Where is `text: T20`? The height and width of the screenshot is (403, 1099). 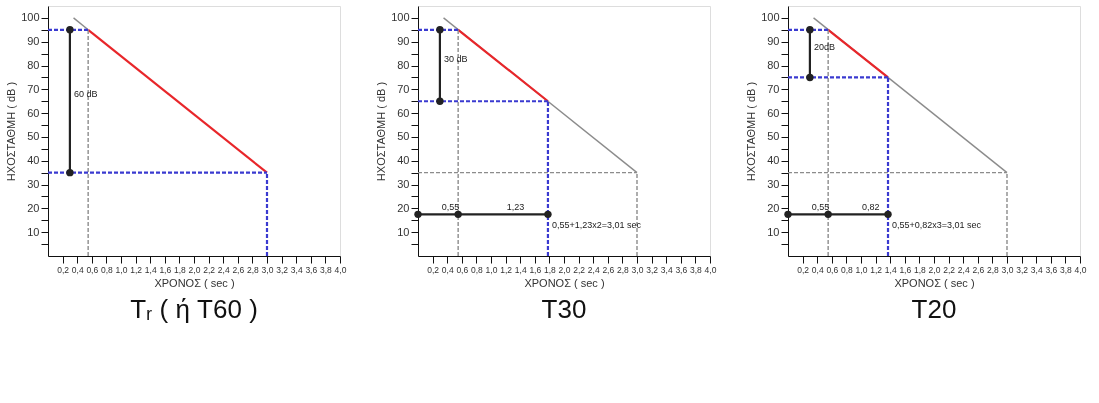 text: T20 is located at coordinates (934, 308).